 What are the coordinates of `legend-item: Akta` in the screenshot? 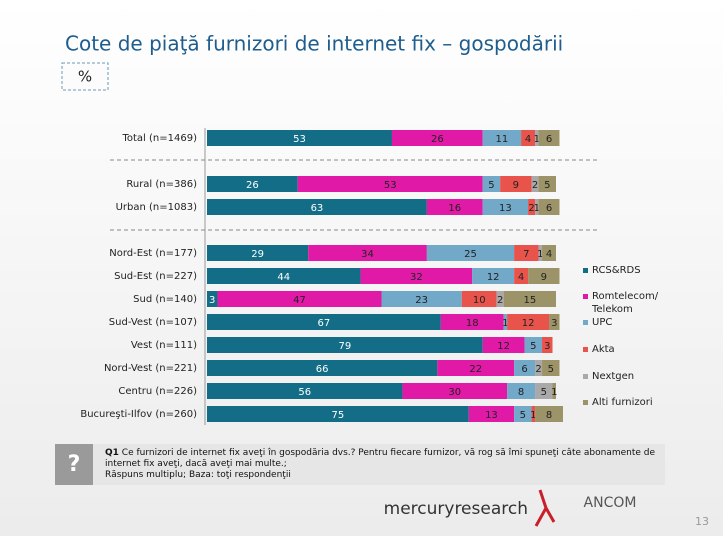 It's located at (642, 349).